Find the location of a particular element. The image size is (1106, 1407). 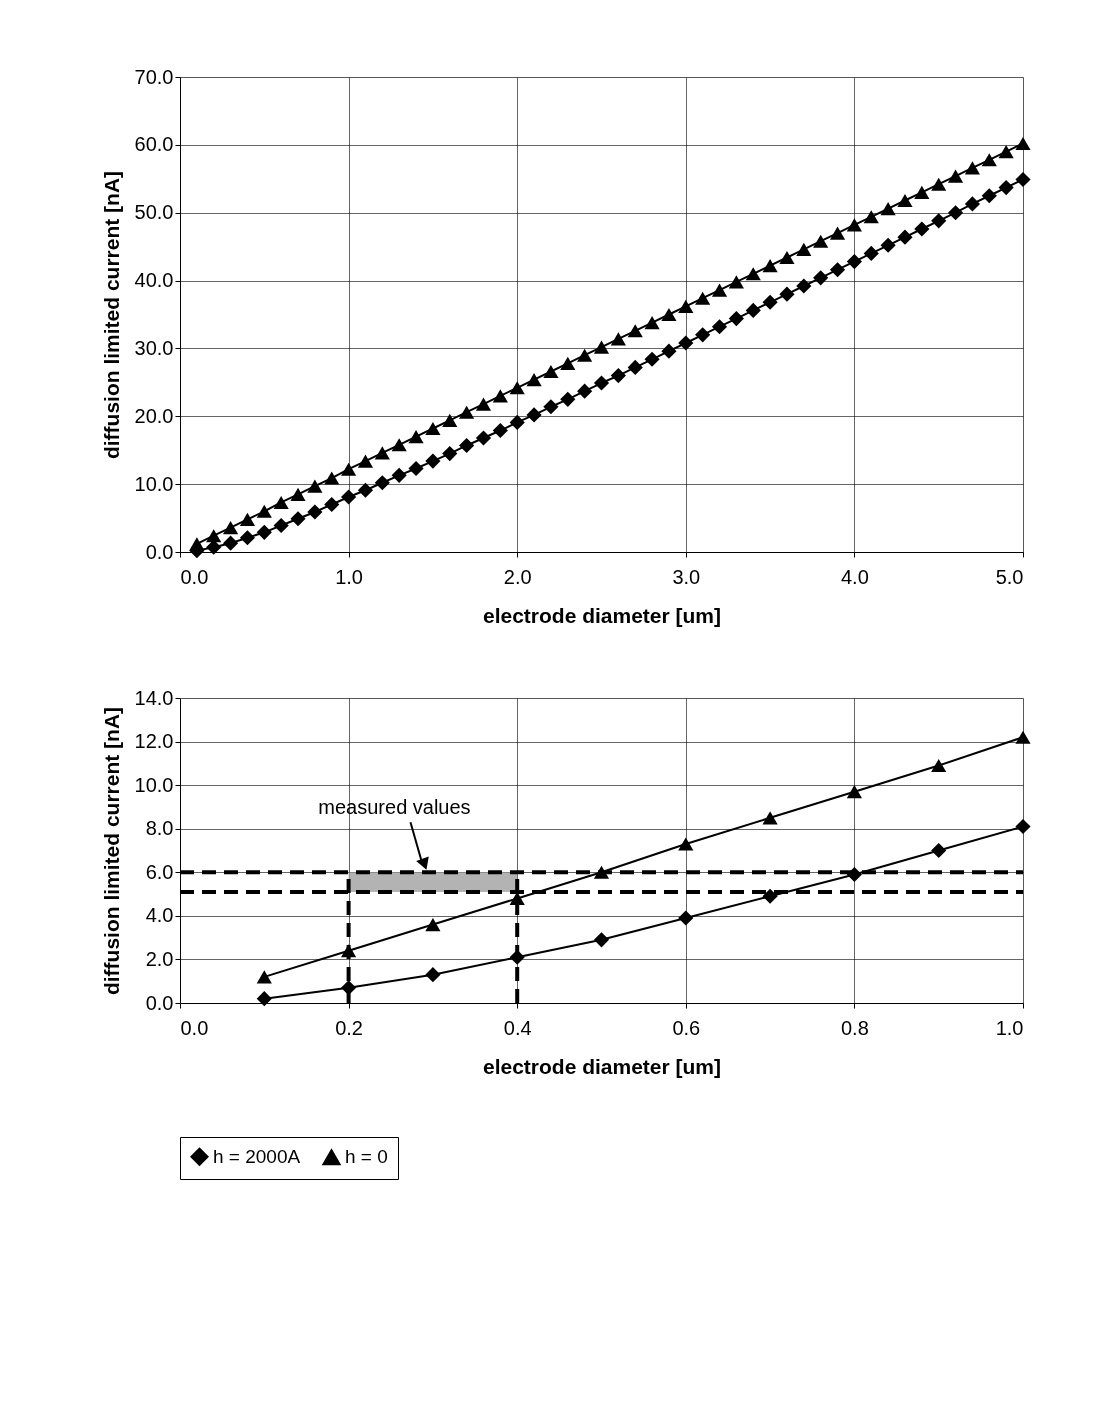

x-tick-label: 0.6 is located at coordinates (686, 1027).